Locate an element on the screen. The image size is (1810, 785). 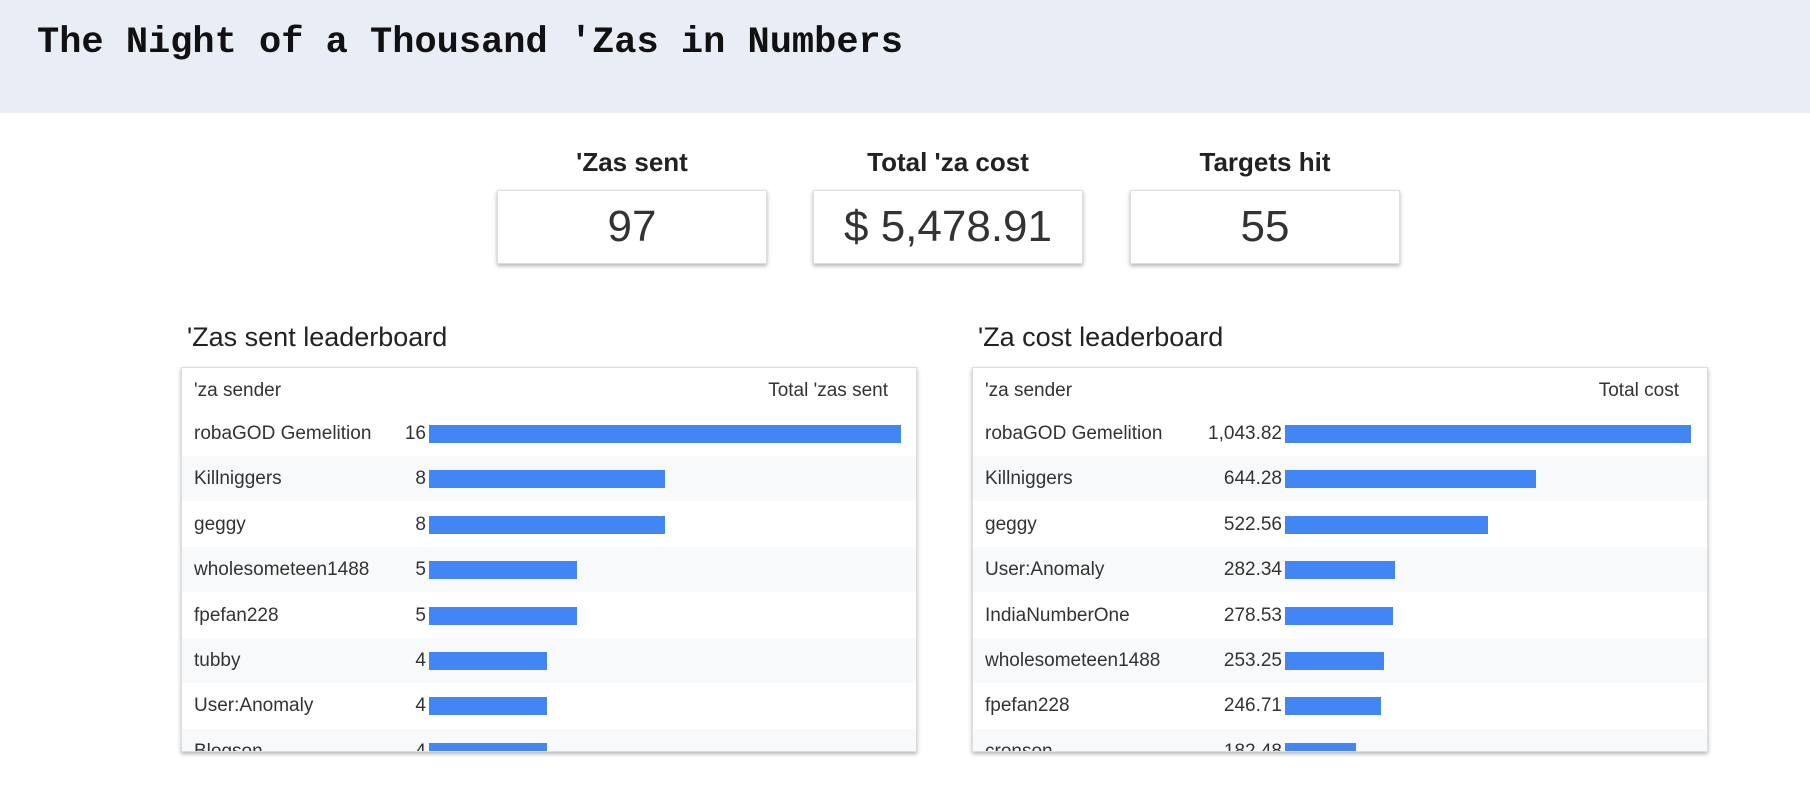
table-row: wholesometeen1488 5 is located at coordinates (549, 570).